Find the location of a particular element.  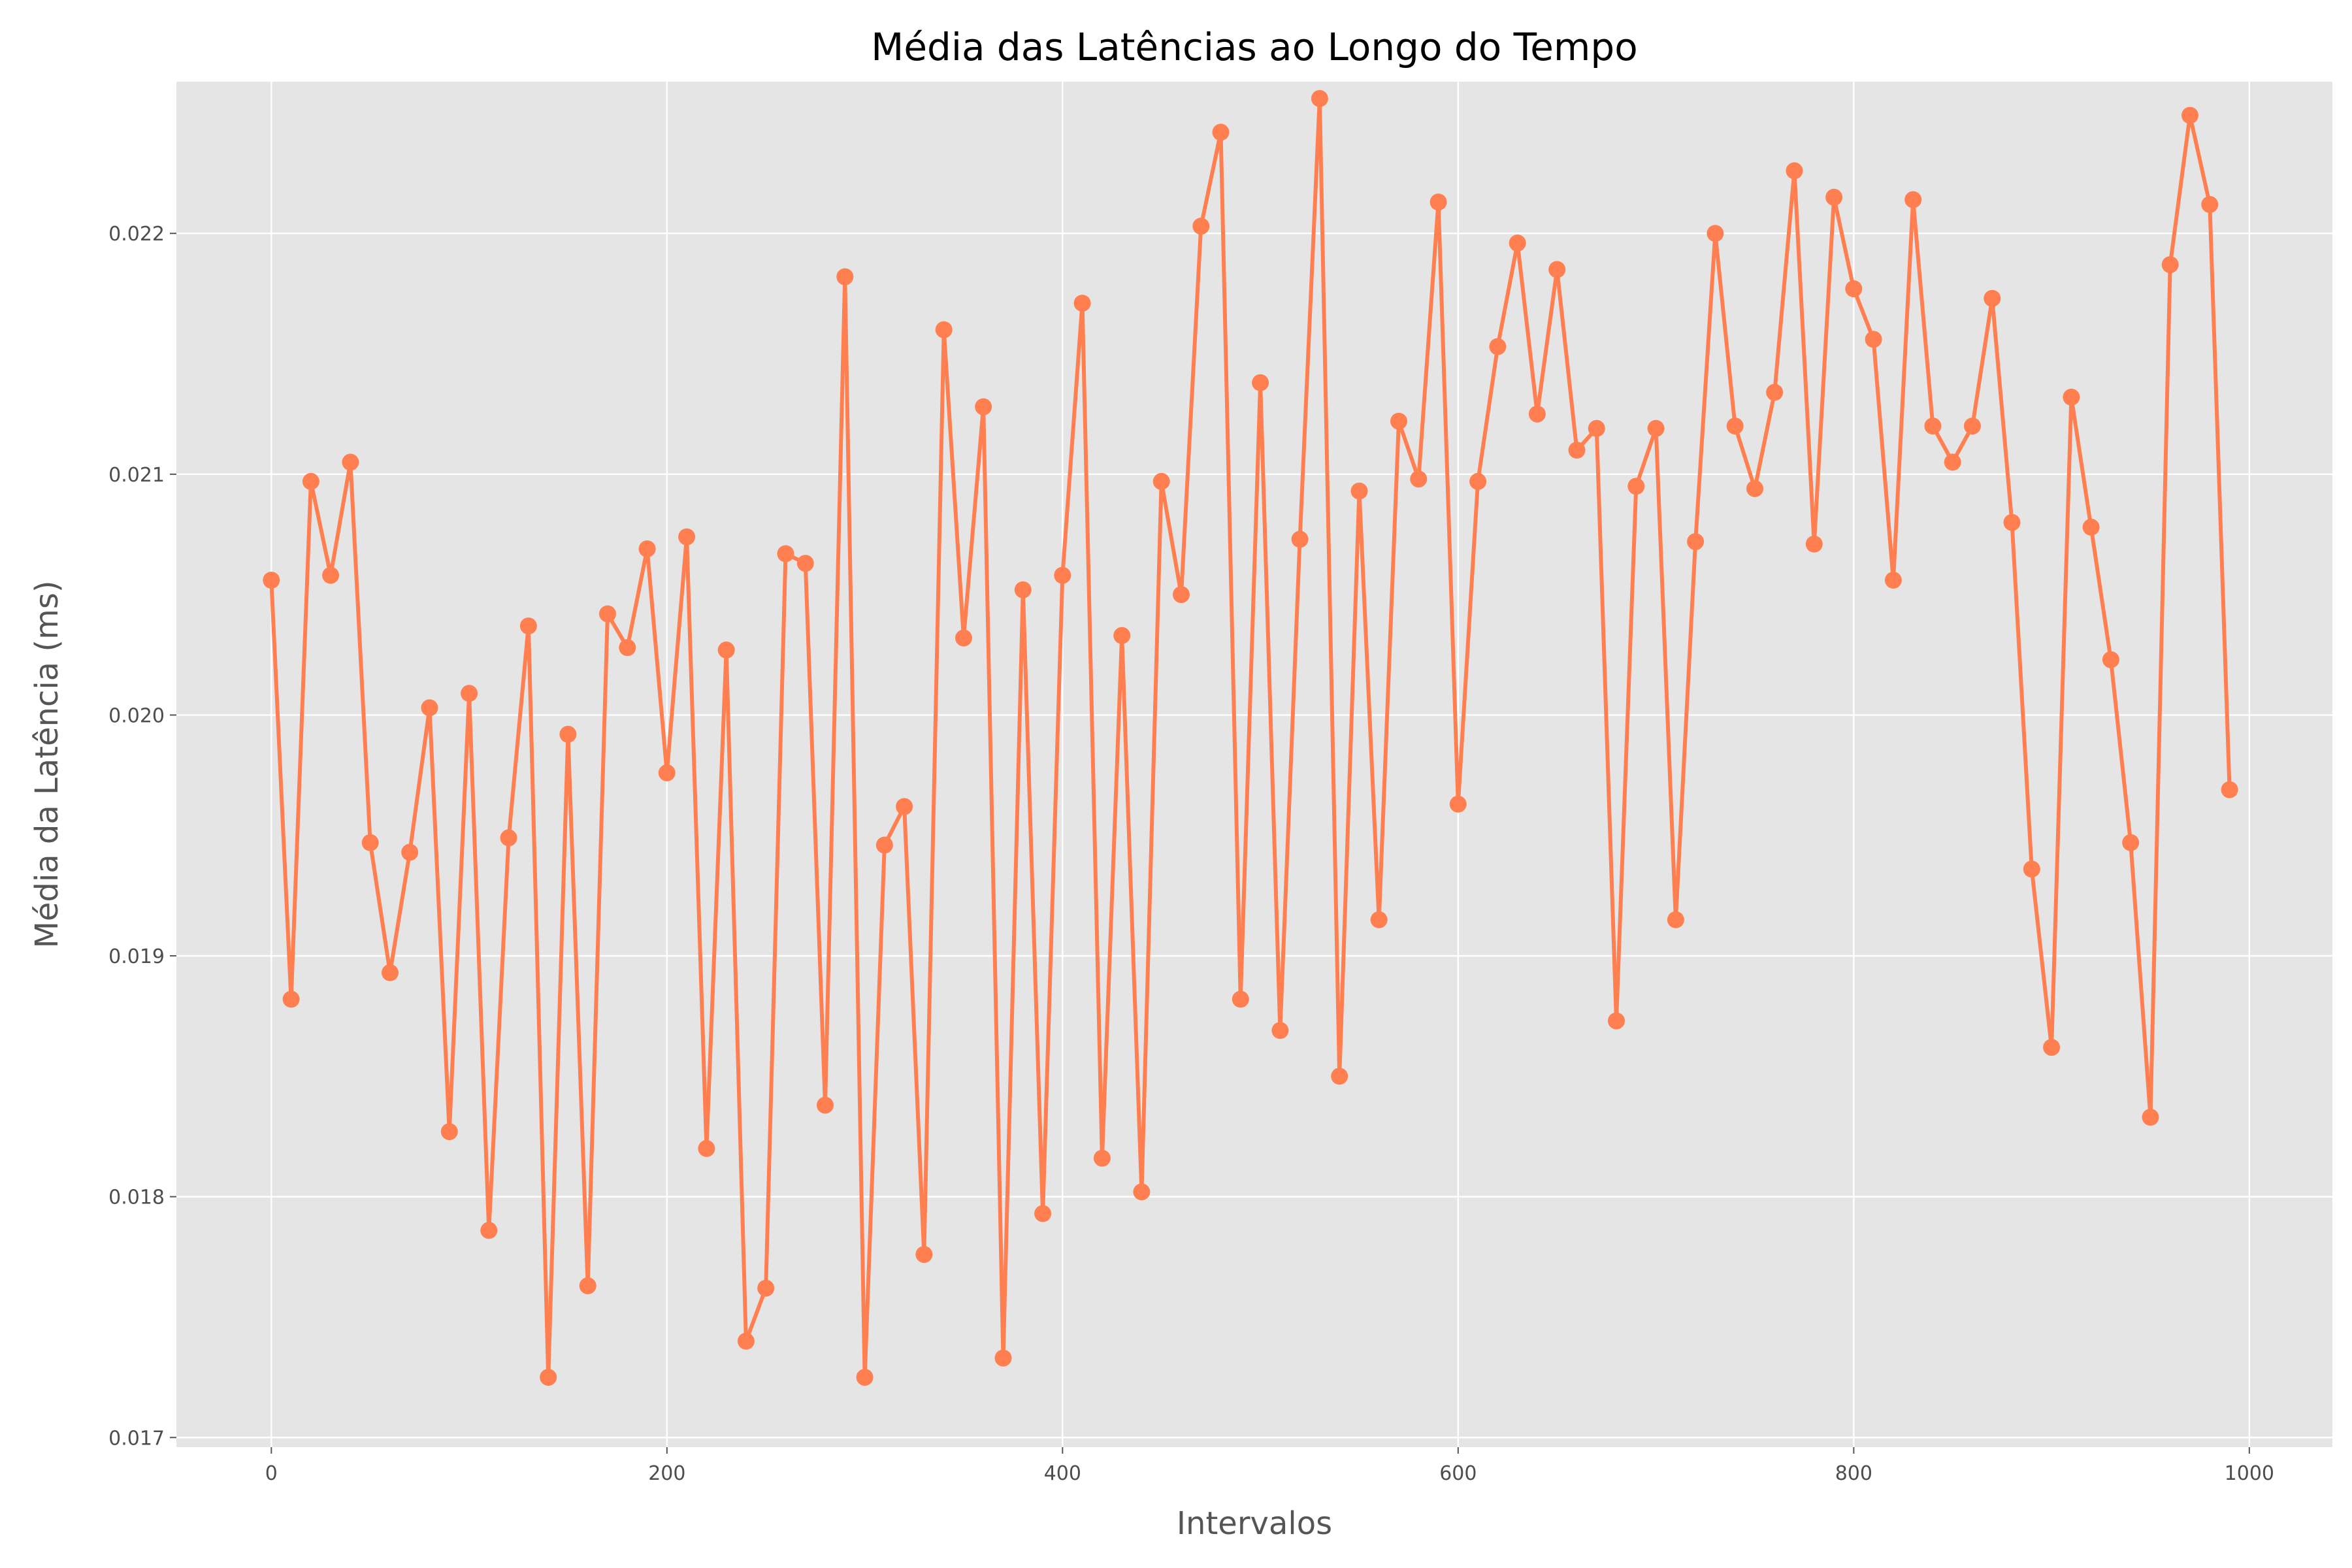

y-tick-label: 0.018 is located at coordinates (136, 1197).